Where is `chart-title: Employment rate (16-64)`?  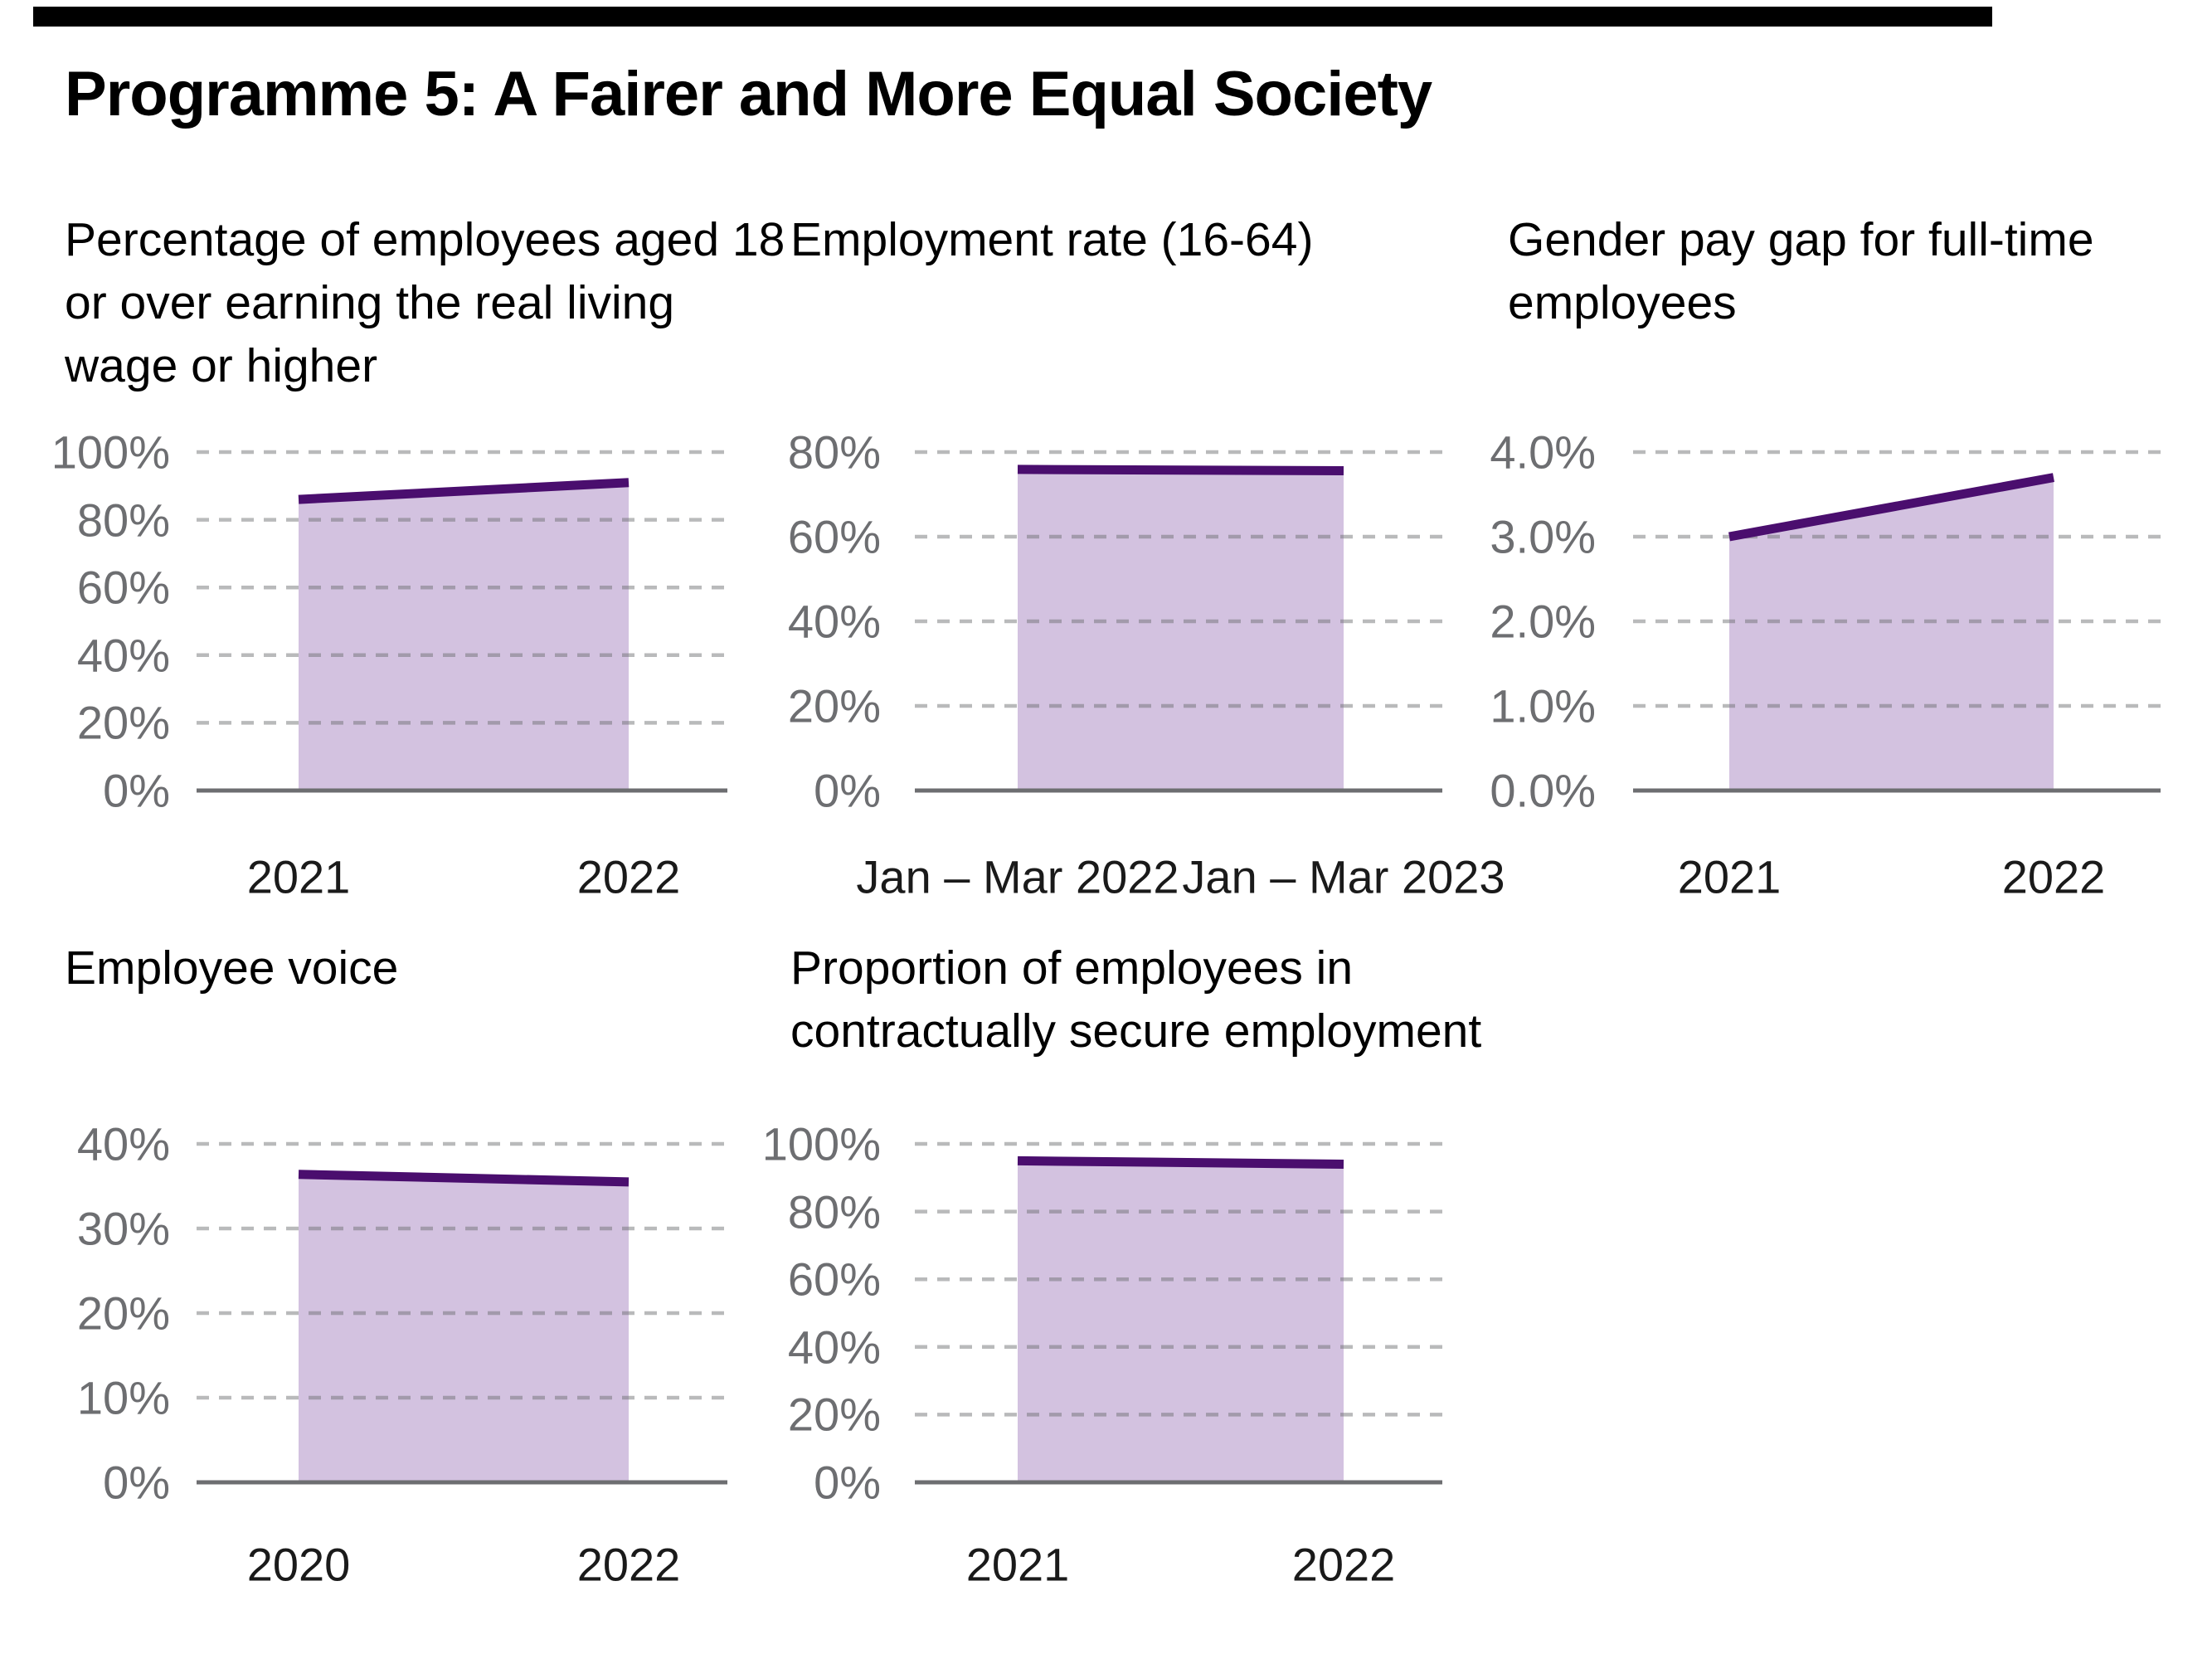 chart-title: Employment rate (16-64) is located at coordinates (1052, 239).